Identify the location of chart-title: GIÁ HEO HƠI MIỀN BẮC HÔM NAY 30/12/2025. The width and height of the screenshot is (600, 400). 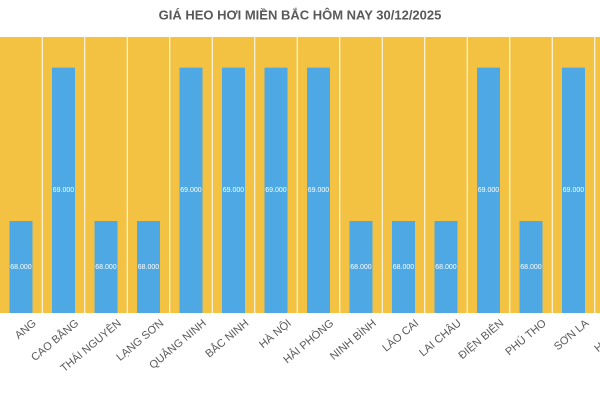
(300, 14).